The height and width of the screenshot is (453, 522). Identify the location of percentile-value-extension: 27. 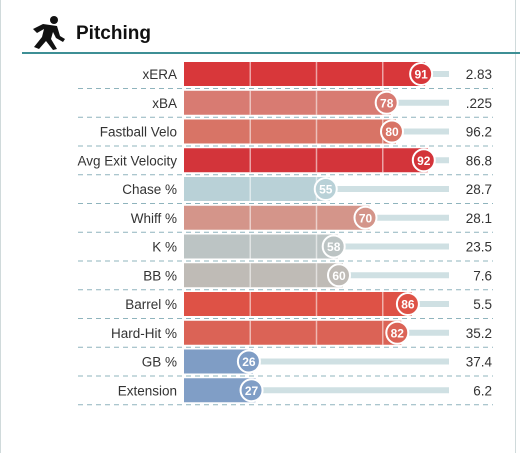
(252, 391).